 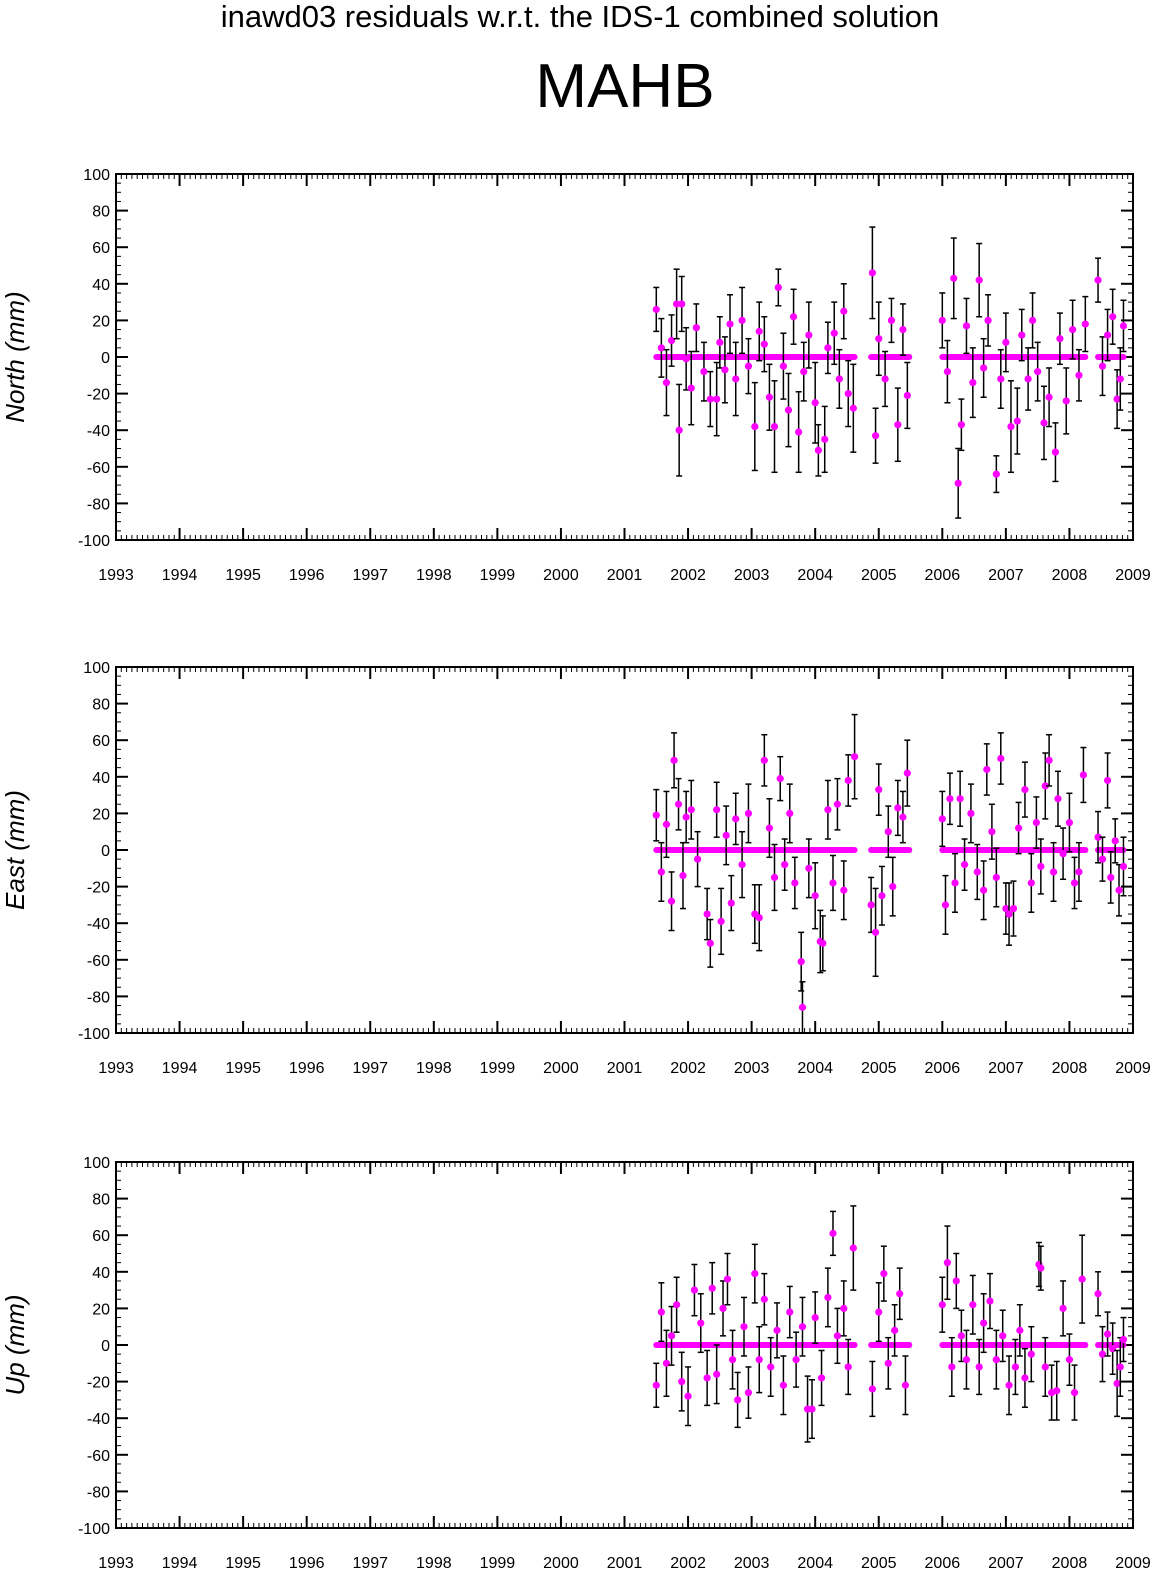 I want to click on x-tick-label: 1996, so click(x=307, y=1068).